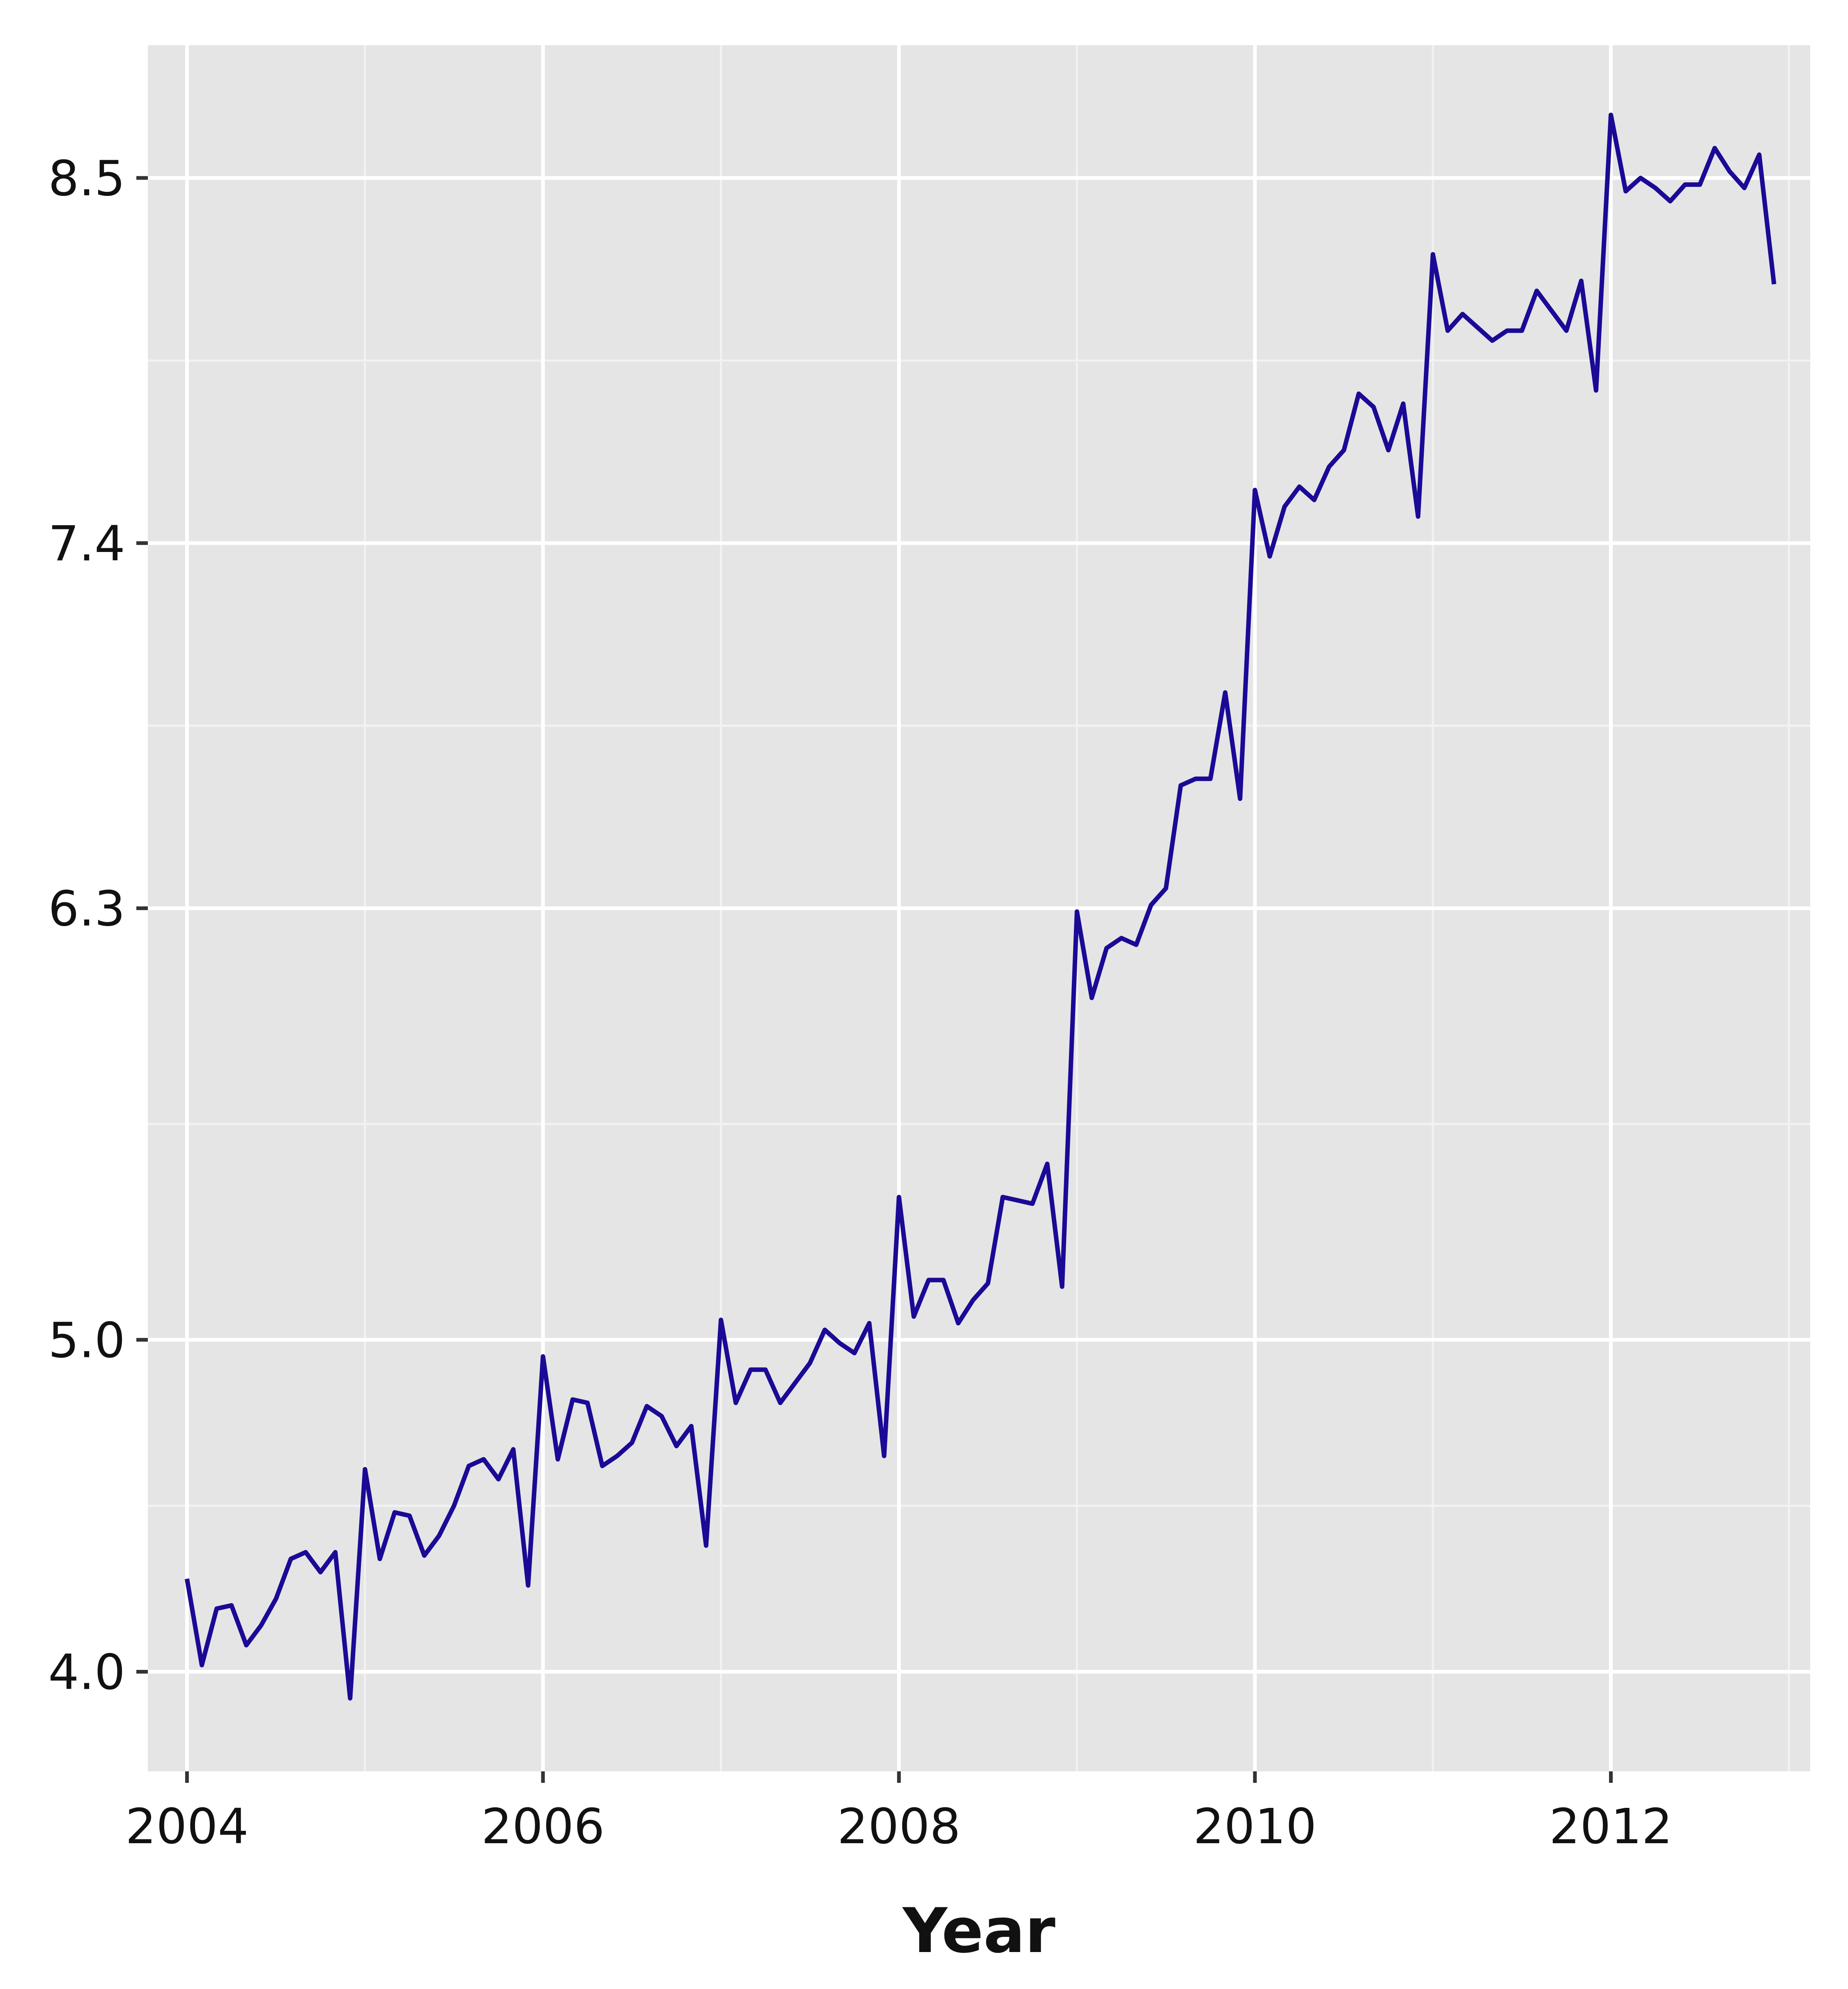 Image resolution: width=1848 pixels, height=1989 pixels. I want to click on y-tick-label: 5.0, so click(86, 1340).